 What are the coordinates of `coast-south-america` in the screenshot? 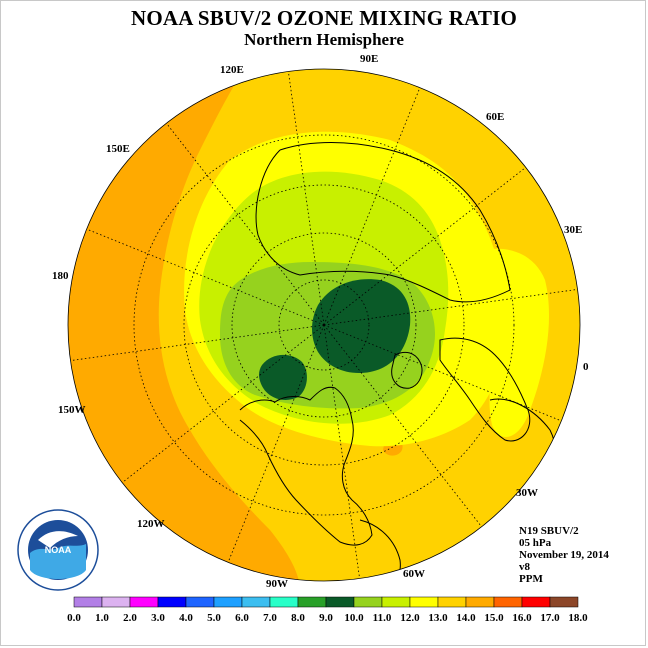 It's located at (380, 550).